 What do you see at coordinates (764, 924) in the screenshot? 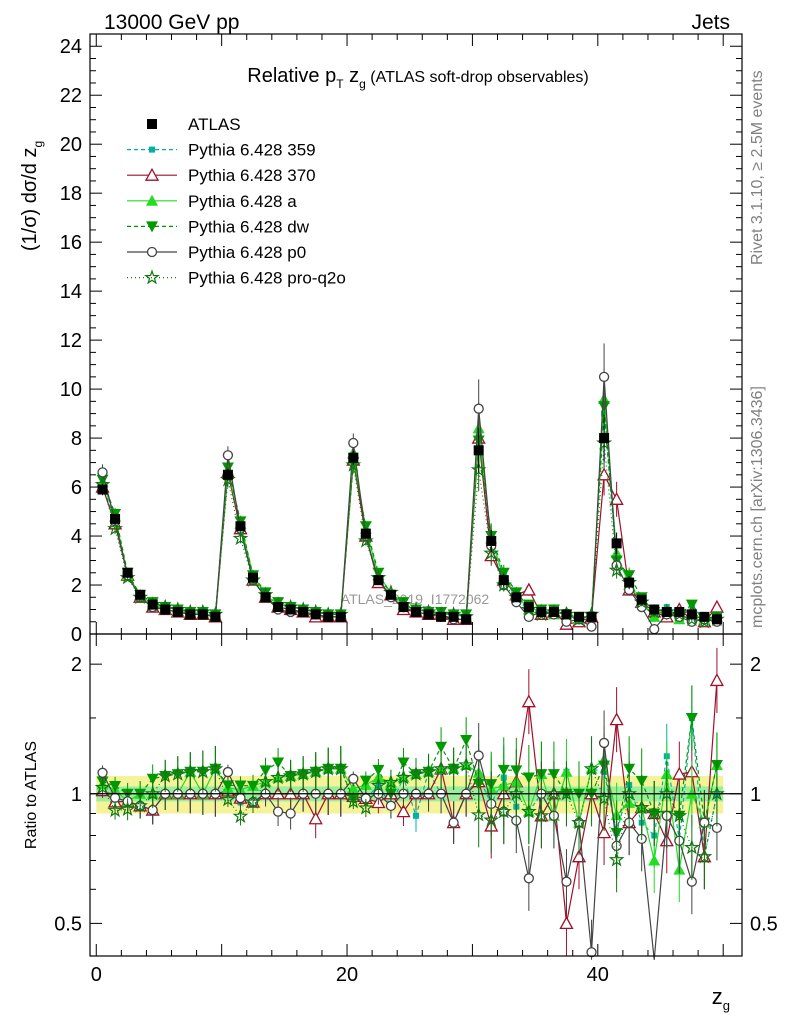
I see `ratio-y-tick-label-right: 0.5` at bounding box center [764, 924].